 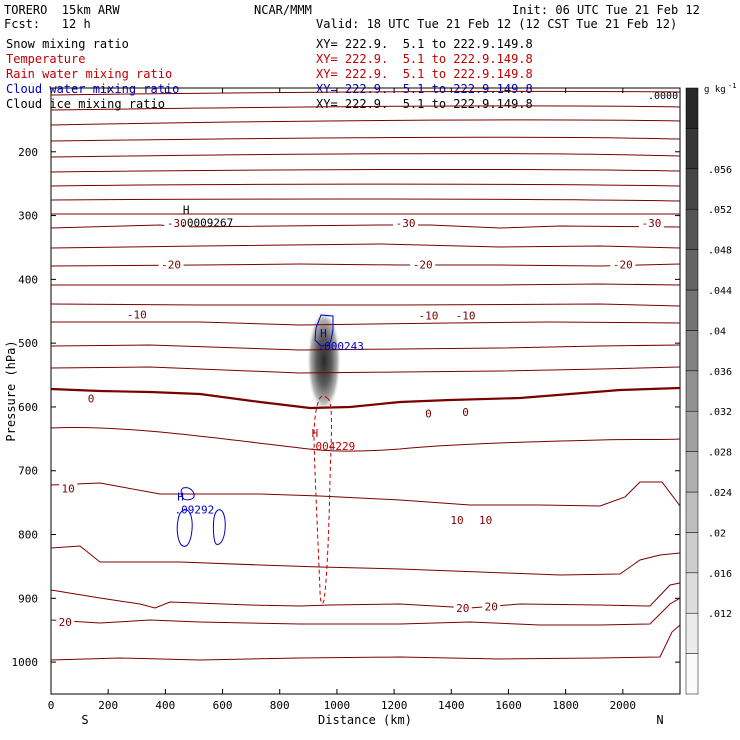 What do you see at coordinates (84, 720) in the screenshot?
I see `south-label: S` at bounding box center [84, 720].